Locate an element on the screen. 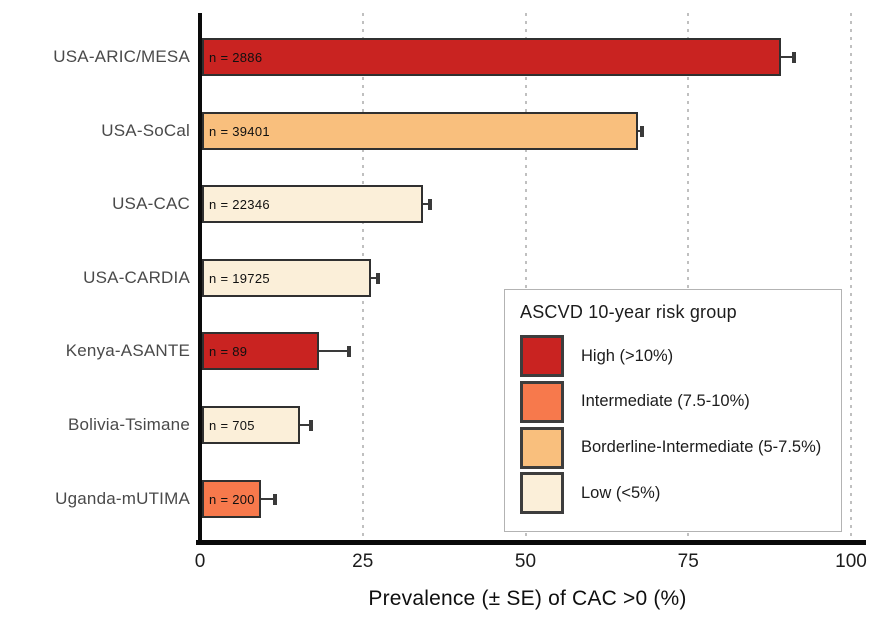  bar-n-label: n = 89 is located at coordinates (228, 351).